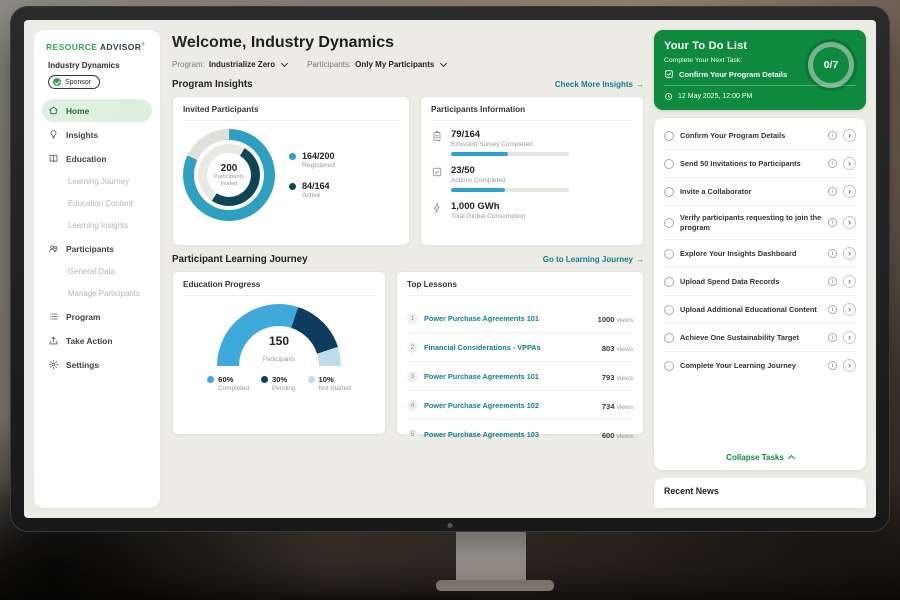 This screenshot has height=600, width=900. What do you see at coordinates (760, 338) in the screenshot?
I see `task-row: Achieve One Sustainability Target` at bounding box center [760, 338].